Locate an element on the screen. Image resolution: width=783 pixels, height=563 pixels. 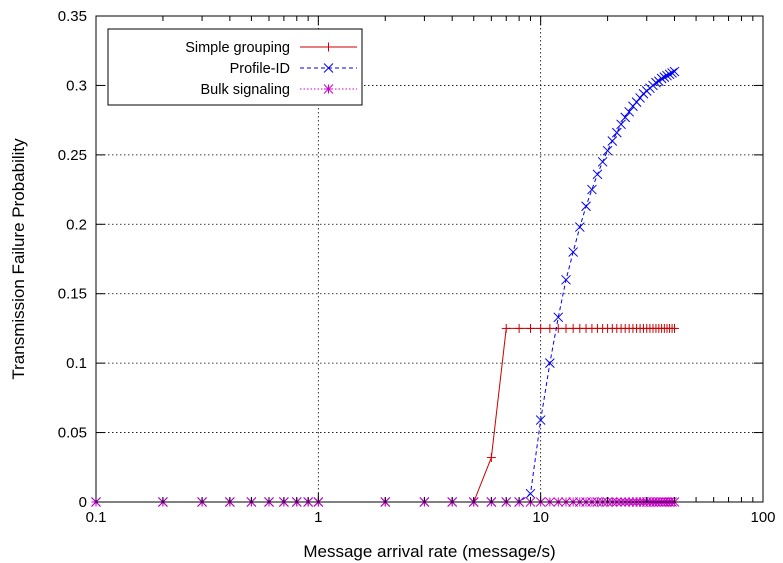
legend-box is located at coordinates (235, 67).